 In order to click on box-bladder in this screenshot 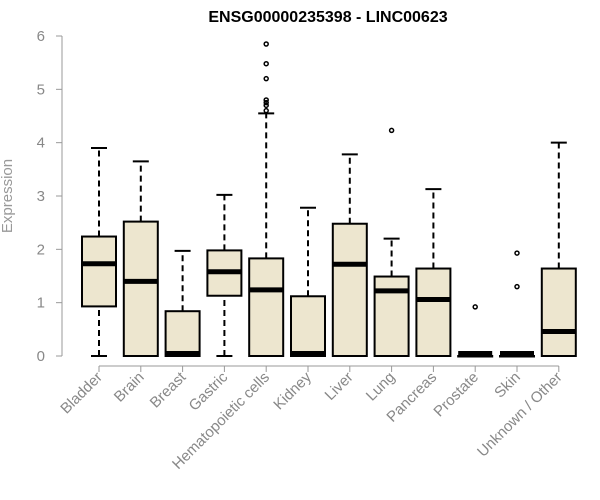, I will do `click(99, 252)`.